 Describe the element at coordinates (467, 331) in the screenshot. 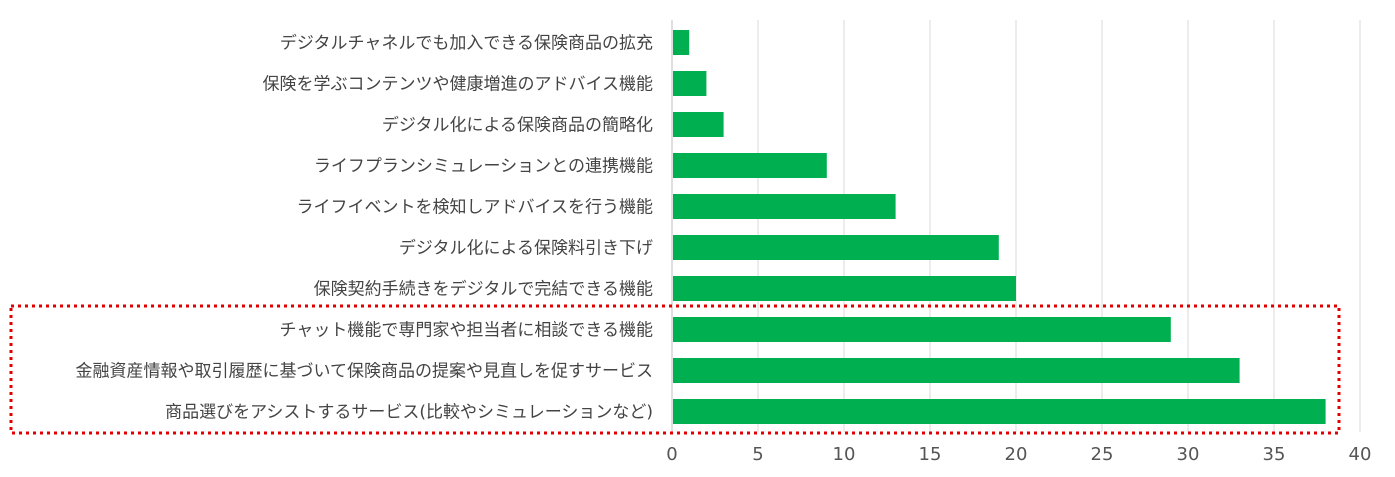

I see `category-label: チャット機能で専門家や担当者に相談できる機能` at that location.